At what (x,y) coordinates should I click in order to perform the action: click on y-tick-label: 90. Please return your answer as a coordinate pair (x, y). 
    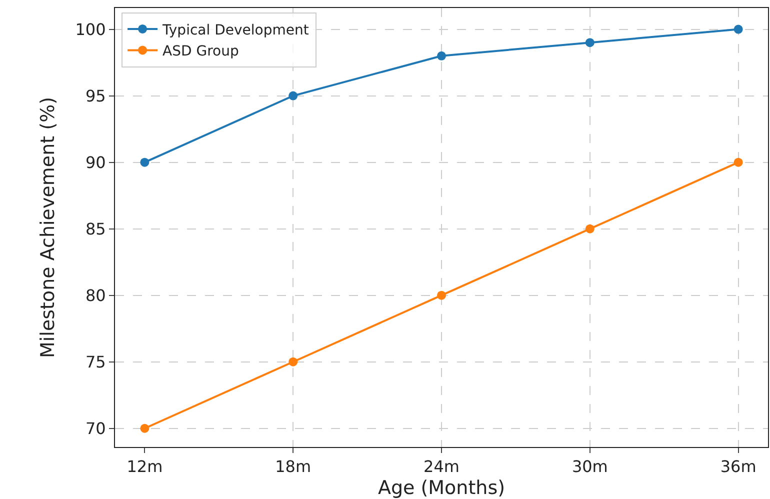
    Looking at the image, I should click on (95, 162).